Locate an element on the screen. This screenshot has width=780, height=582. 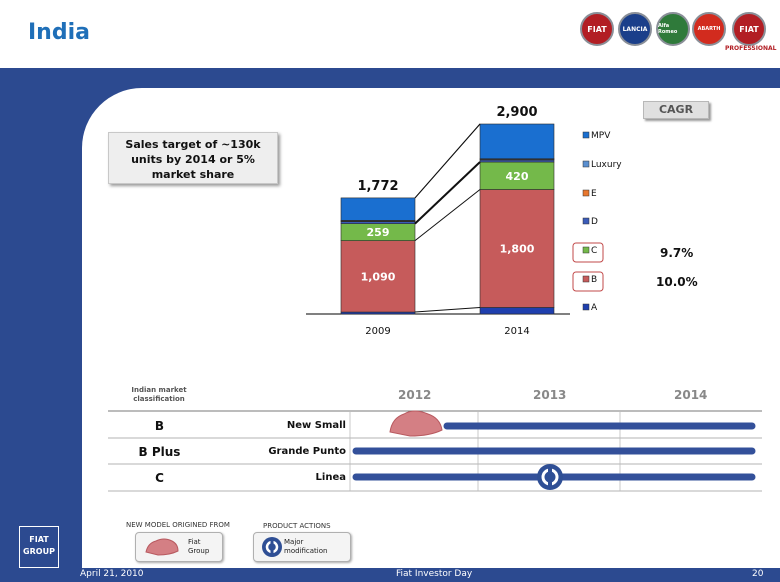
fiat-professional-logo-icon: FIAT is located at coordinates (749, 29).